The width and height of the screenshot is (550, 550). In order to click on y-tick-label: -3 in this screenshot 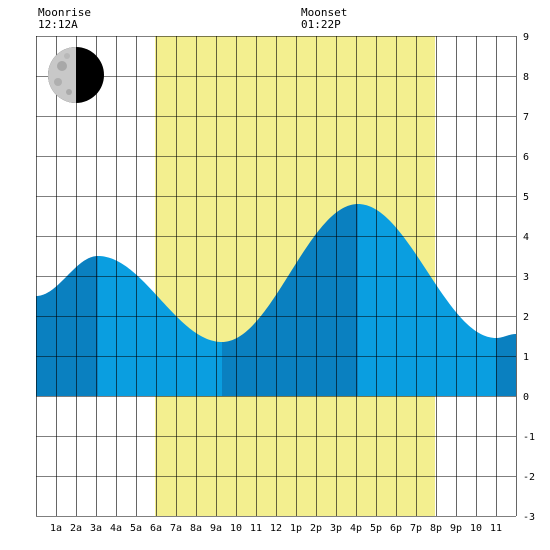, I will do `click(529, 517)`.